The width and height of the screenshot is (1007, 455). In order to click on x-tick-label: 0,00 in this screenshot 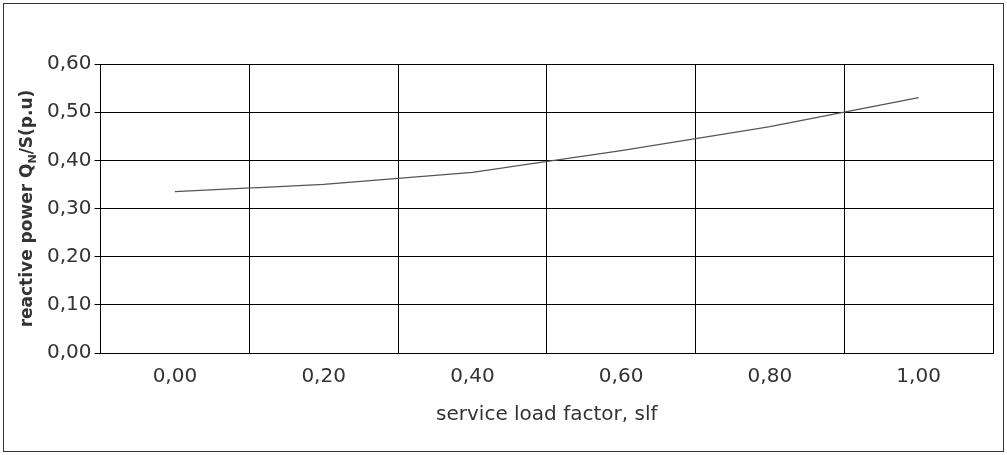, I will do `click(175, 375)`.